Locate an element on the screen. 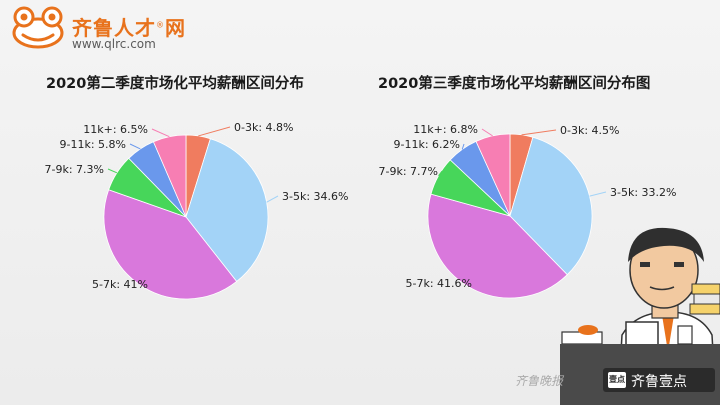 This screenshot has width=720, height=405. site-name-main: 齐鲁人才 is located at coordinates (114, 28).